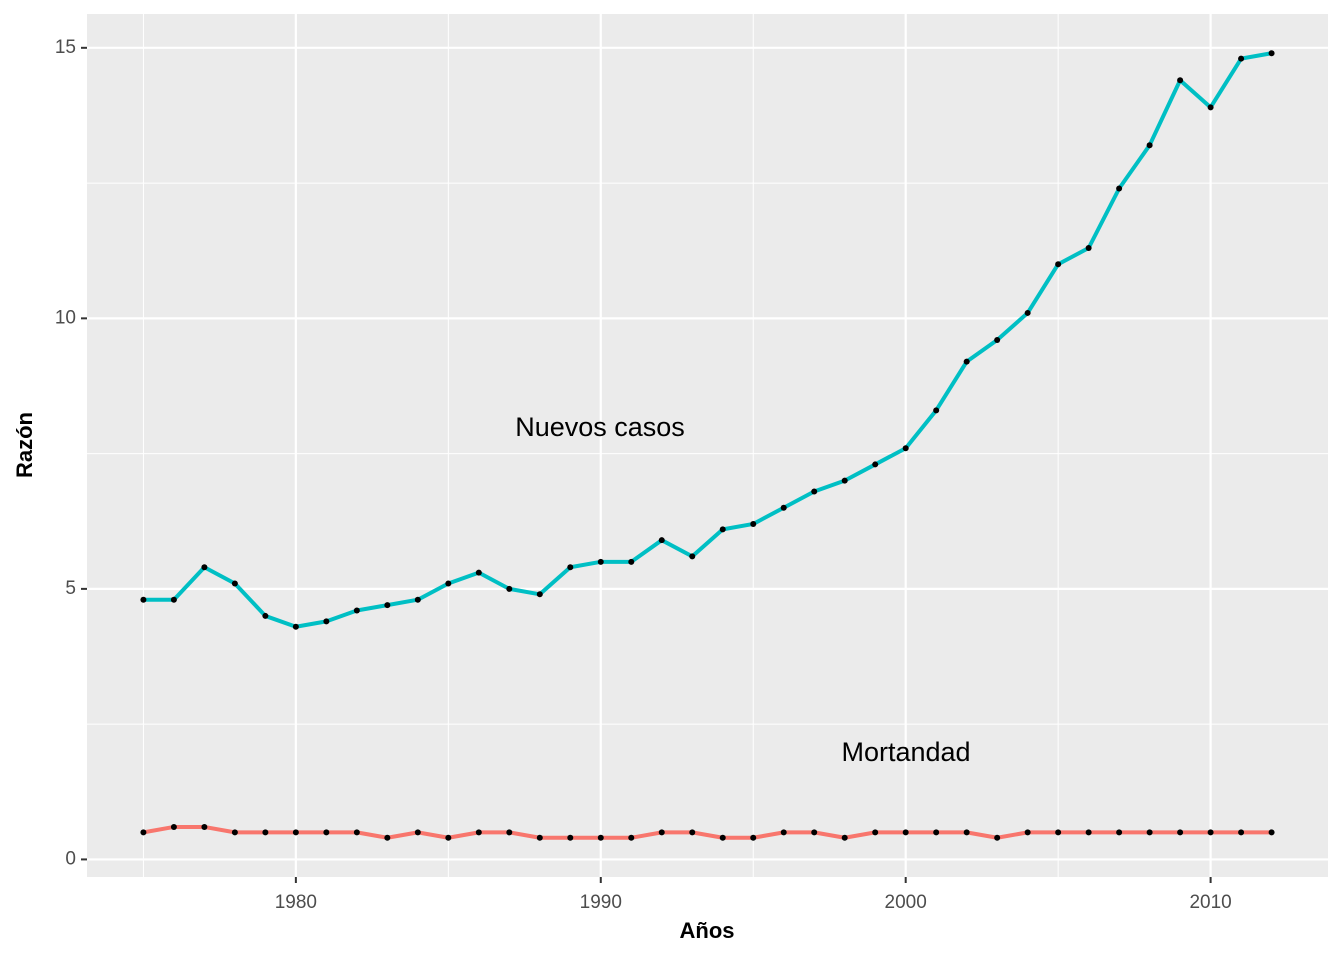 This screenshot has height=960, width=1344. What do you see at coordinates (601, 902) in the screenshot?
I see `x-tick-label: 1990` at bounding box center [601, 902].